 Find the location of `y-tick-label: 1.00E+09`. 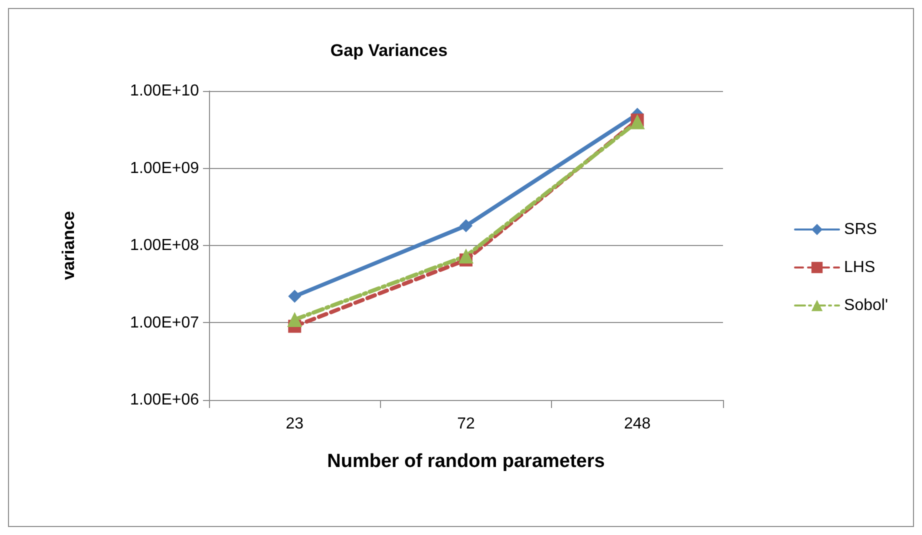

y-tick-label: 1.00E+09 is located at coordinates (165, 168).